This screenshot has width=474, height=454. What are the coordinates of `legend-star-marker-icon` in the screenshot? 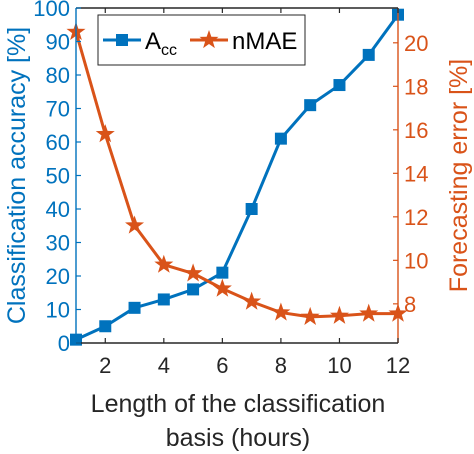 It's located at (209, 39).